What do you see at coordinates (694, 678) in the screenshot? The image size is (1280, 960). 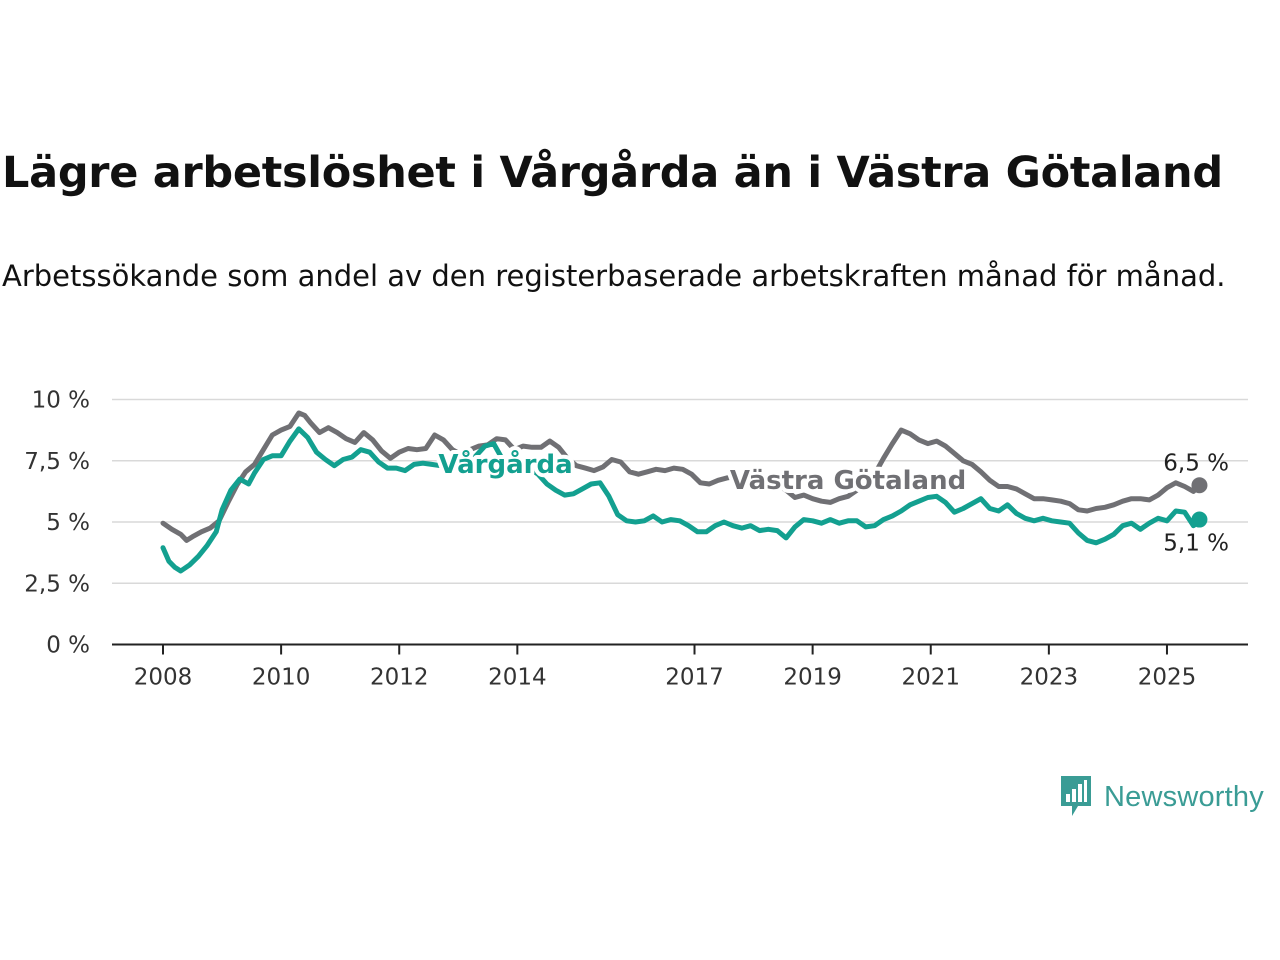 I see `x-tick-label: 2017` at bounding box center [694, 678].